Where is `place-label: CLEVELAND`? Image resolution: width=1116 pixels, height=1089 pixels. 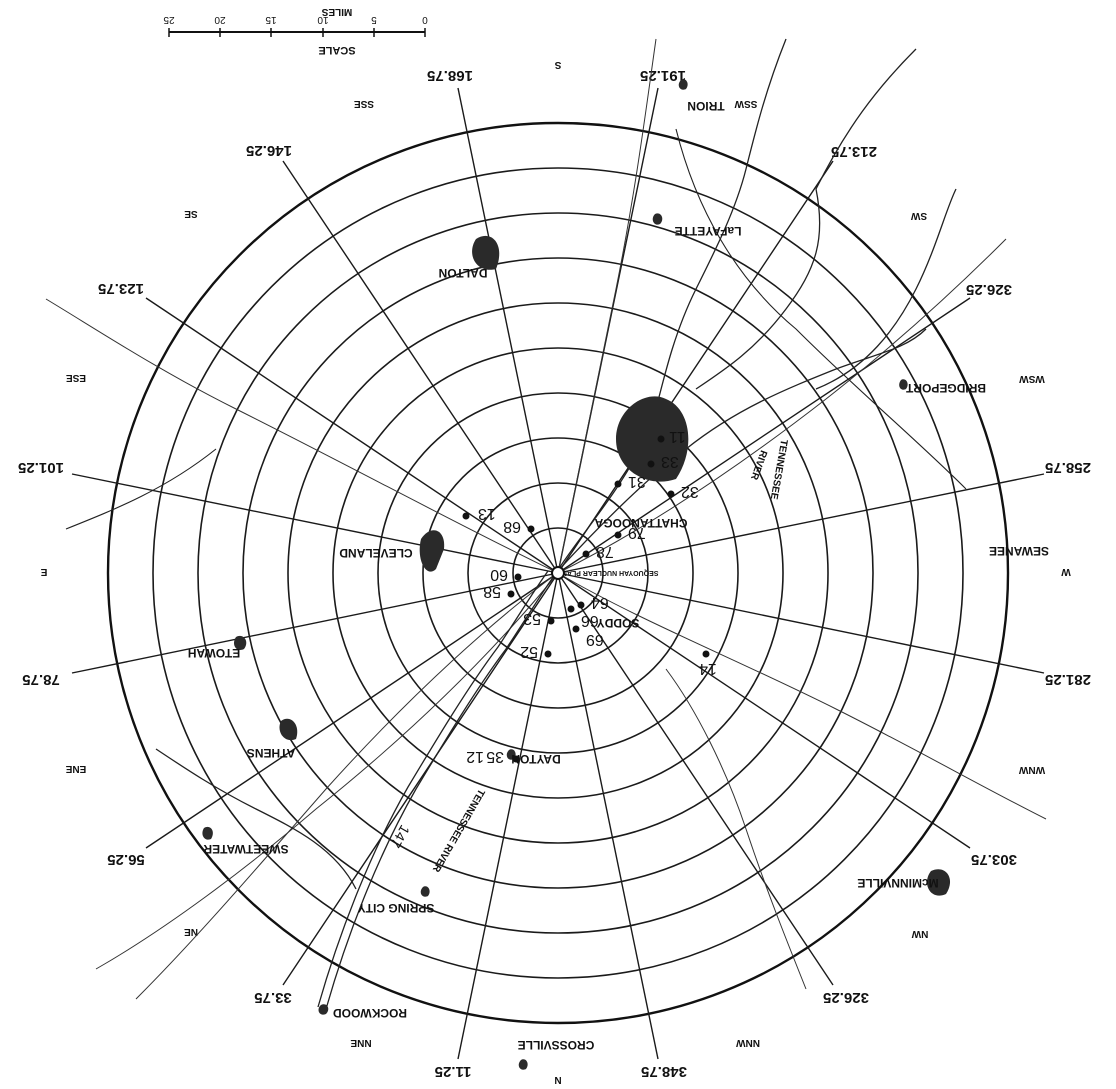
place-label: CLEVELAND is located at coordinates (376, 553).